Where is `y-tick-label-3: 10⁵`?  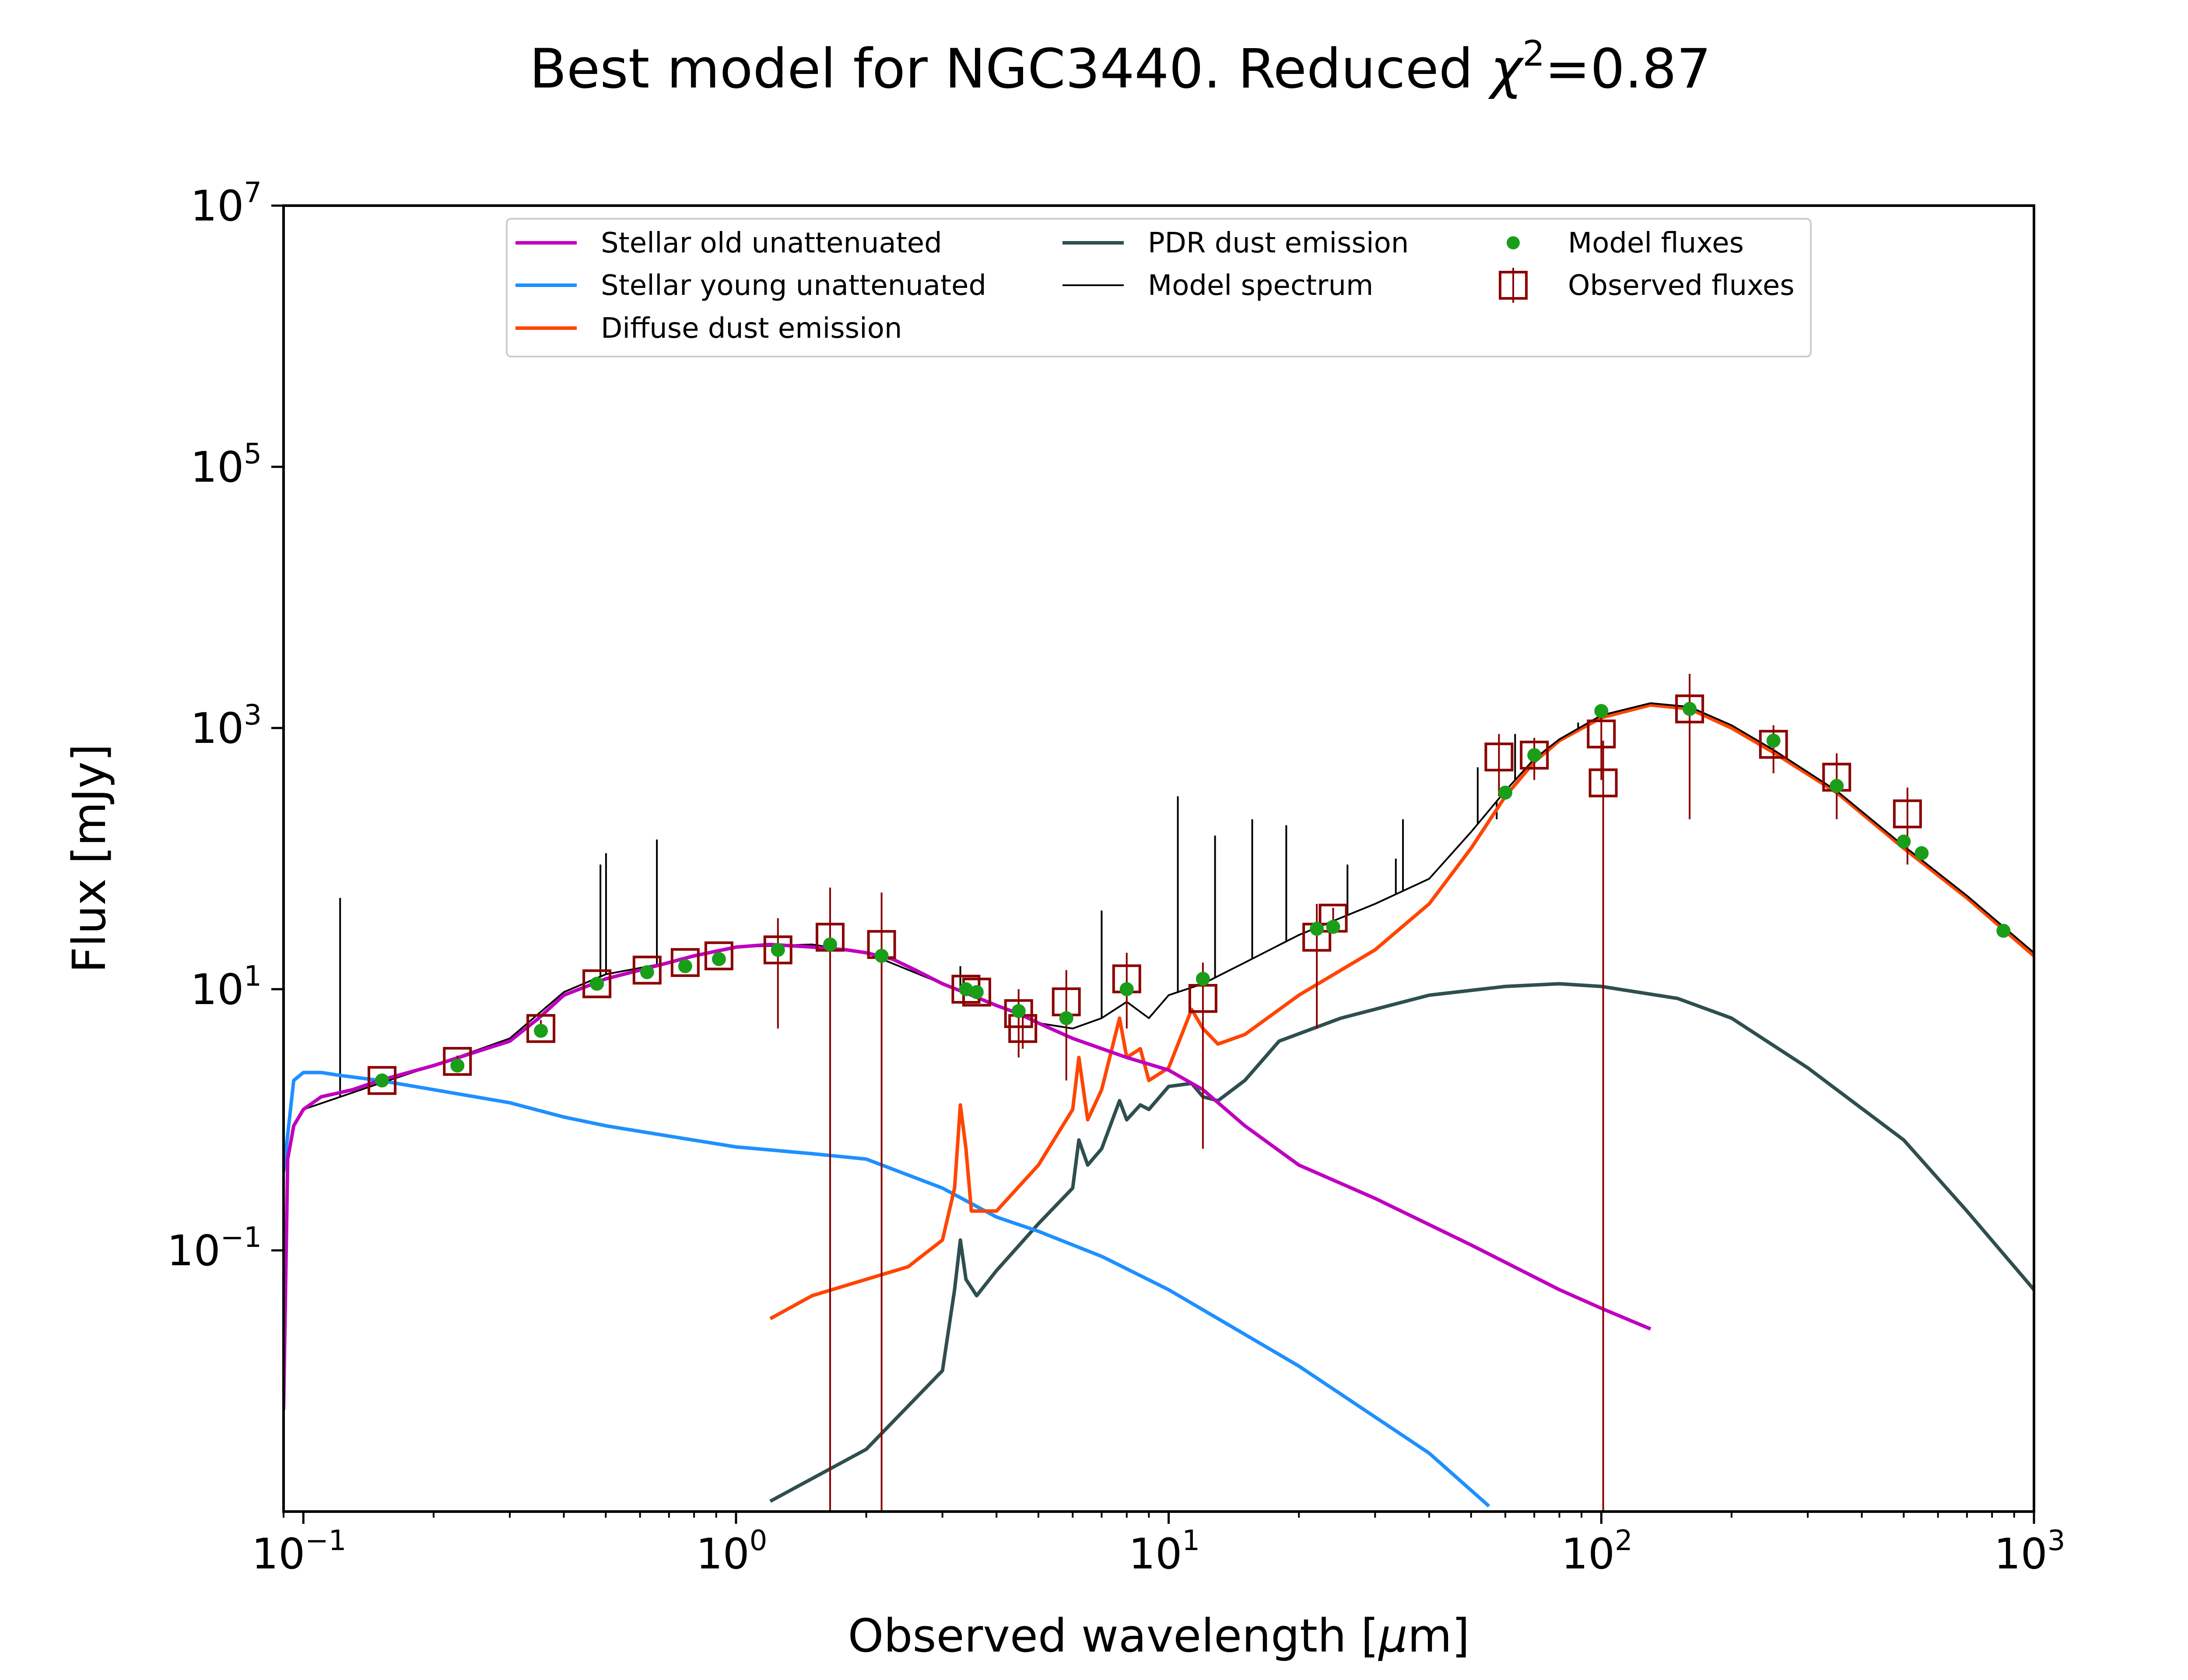 y-tick-label-3: 10⁵ is located at coordinates (226, 465).